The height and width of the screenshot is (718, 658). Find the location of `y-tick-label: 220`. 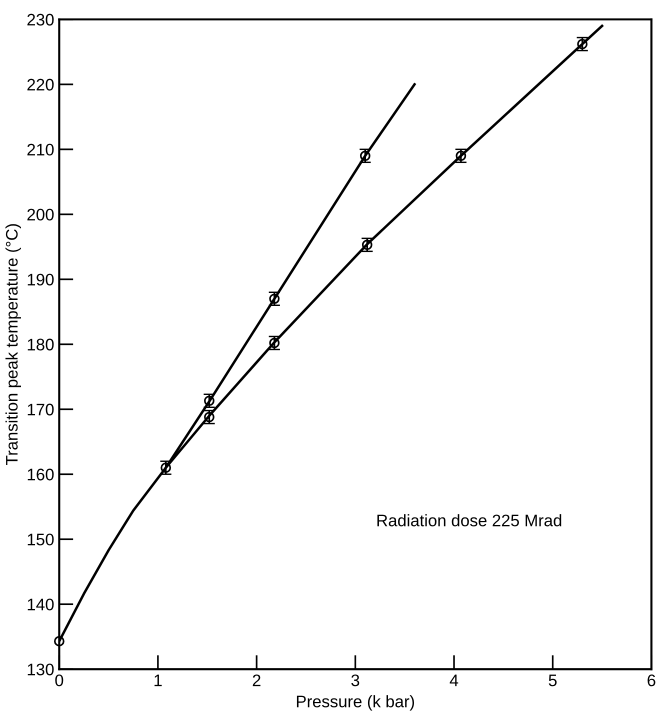

y-tick-label: 220 is located at coordinates (40, 84).